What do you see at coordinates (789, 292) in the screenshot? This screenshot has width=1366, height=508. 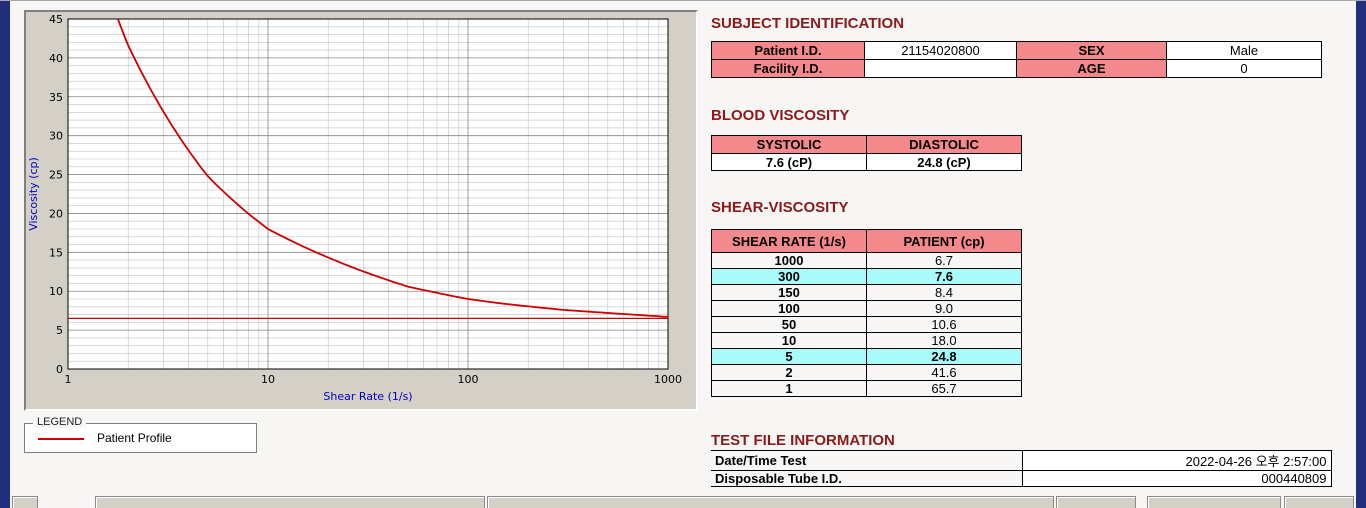 I see `shear-rate-value: 150` at bounding box center [789, 292].